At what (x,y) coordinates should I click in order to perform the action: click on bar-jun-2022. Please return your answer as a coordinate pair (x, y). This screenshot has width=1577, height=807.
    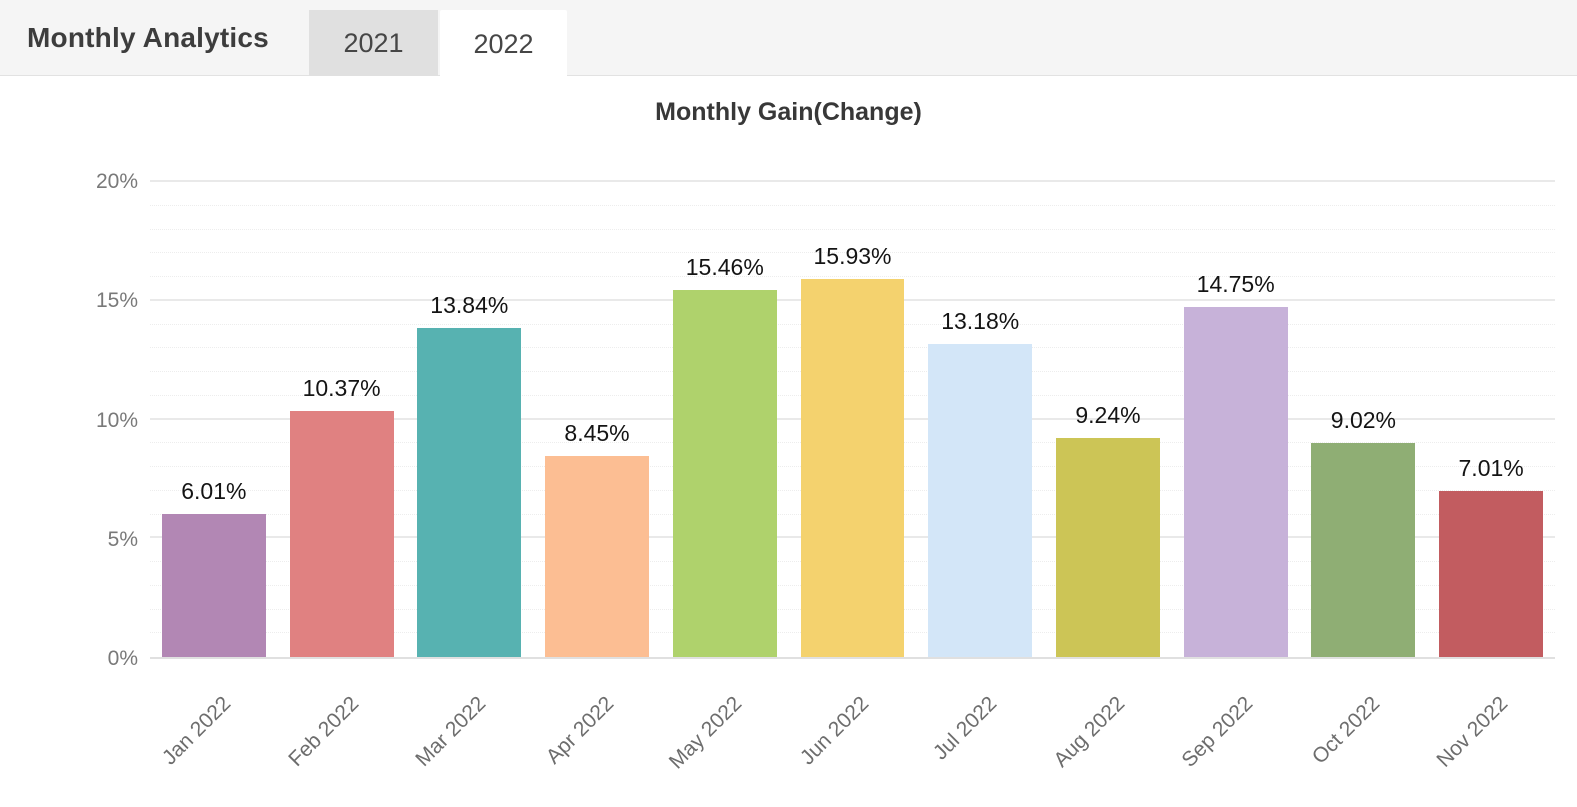
    Looking at the image, I should click on (852, 467).